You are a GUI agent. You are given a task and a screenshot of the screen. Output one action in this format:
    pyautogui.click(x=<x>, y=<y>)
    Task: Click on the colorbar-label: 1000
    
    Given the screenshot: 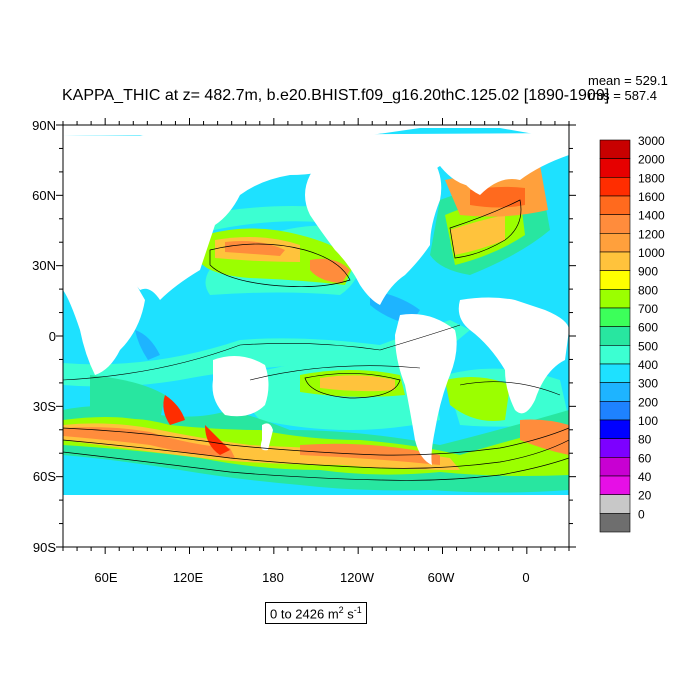 What is the action you would take?
    pyautogui.click(x=651, y=253)
    